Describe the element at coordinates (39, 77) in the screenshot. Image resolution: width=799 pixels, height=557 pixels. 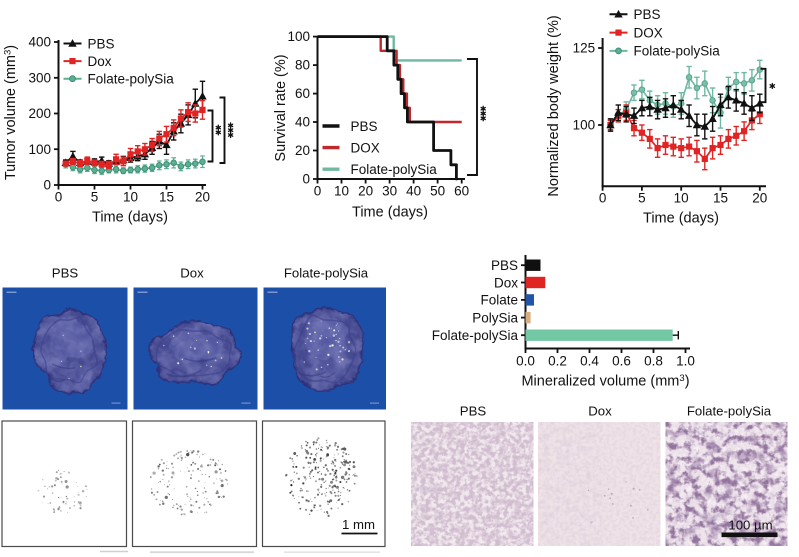
I see `svg-text: 300` at that location.